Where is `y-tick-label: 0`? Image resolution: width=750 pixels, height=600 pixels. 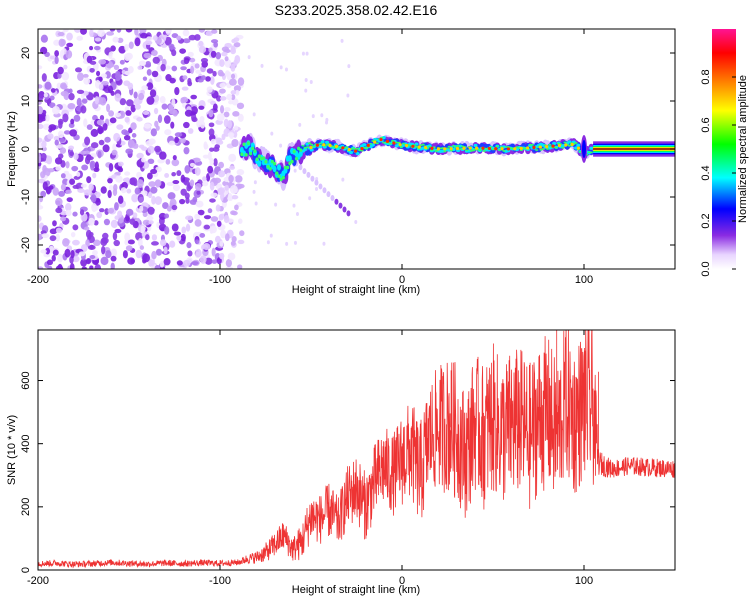
y-tick-label: 0 is located at coordinates (26, 570).